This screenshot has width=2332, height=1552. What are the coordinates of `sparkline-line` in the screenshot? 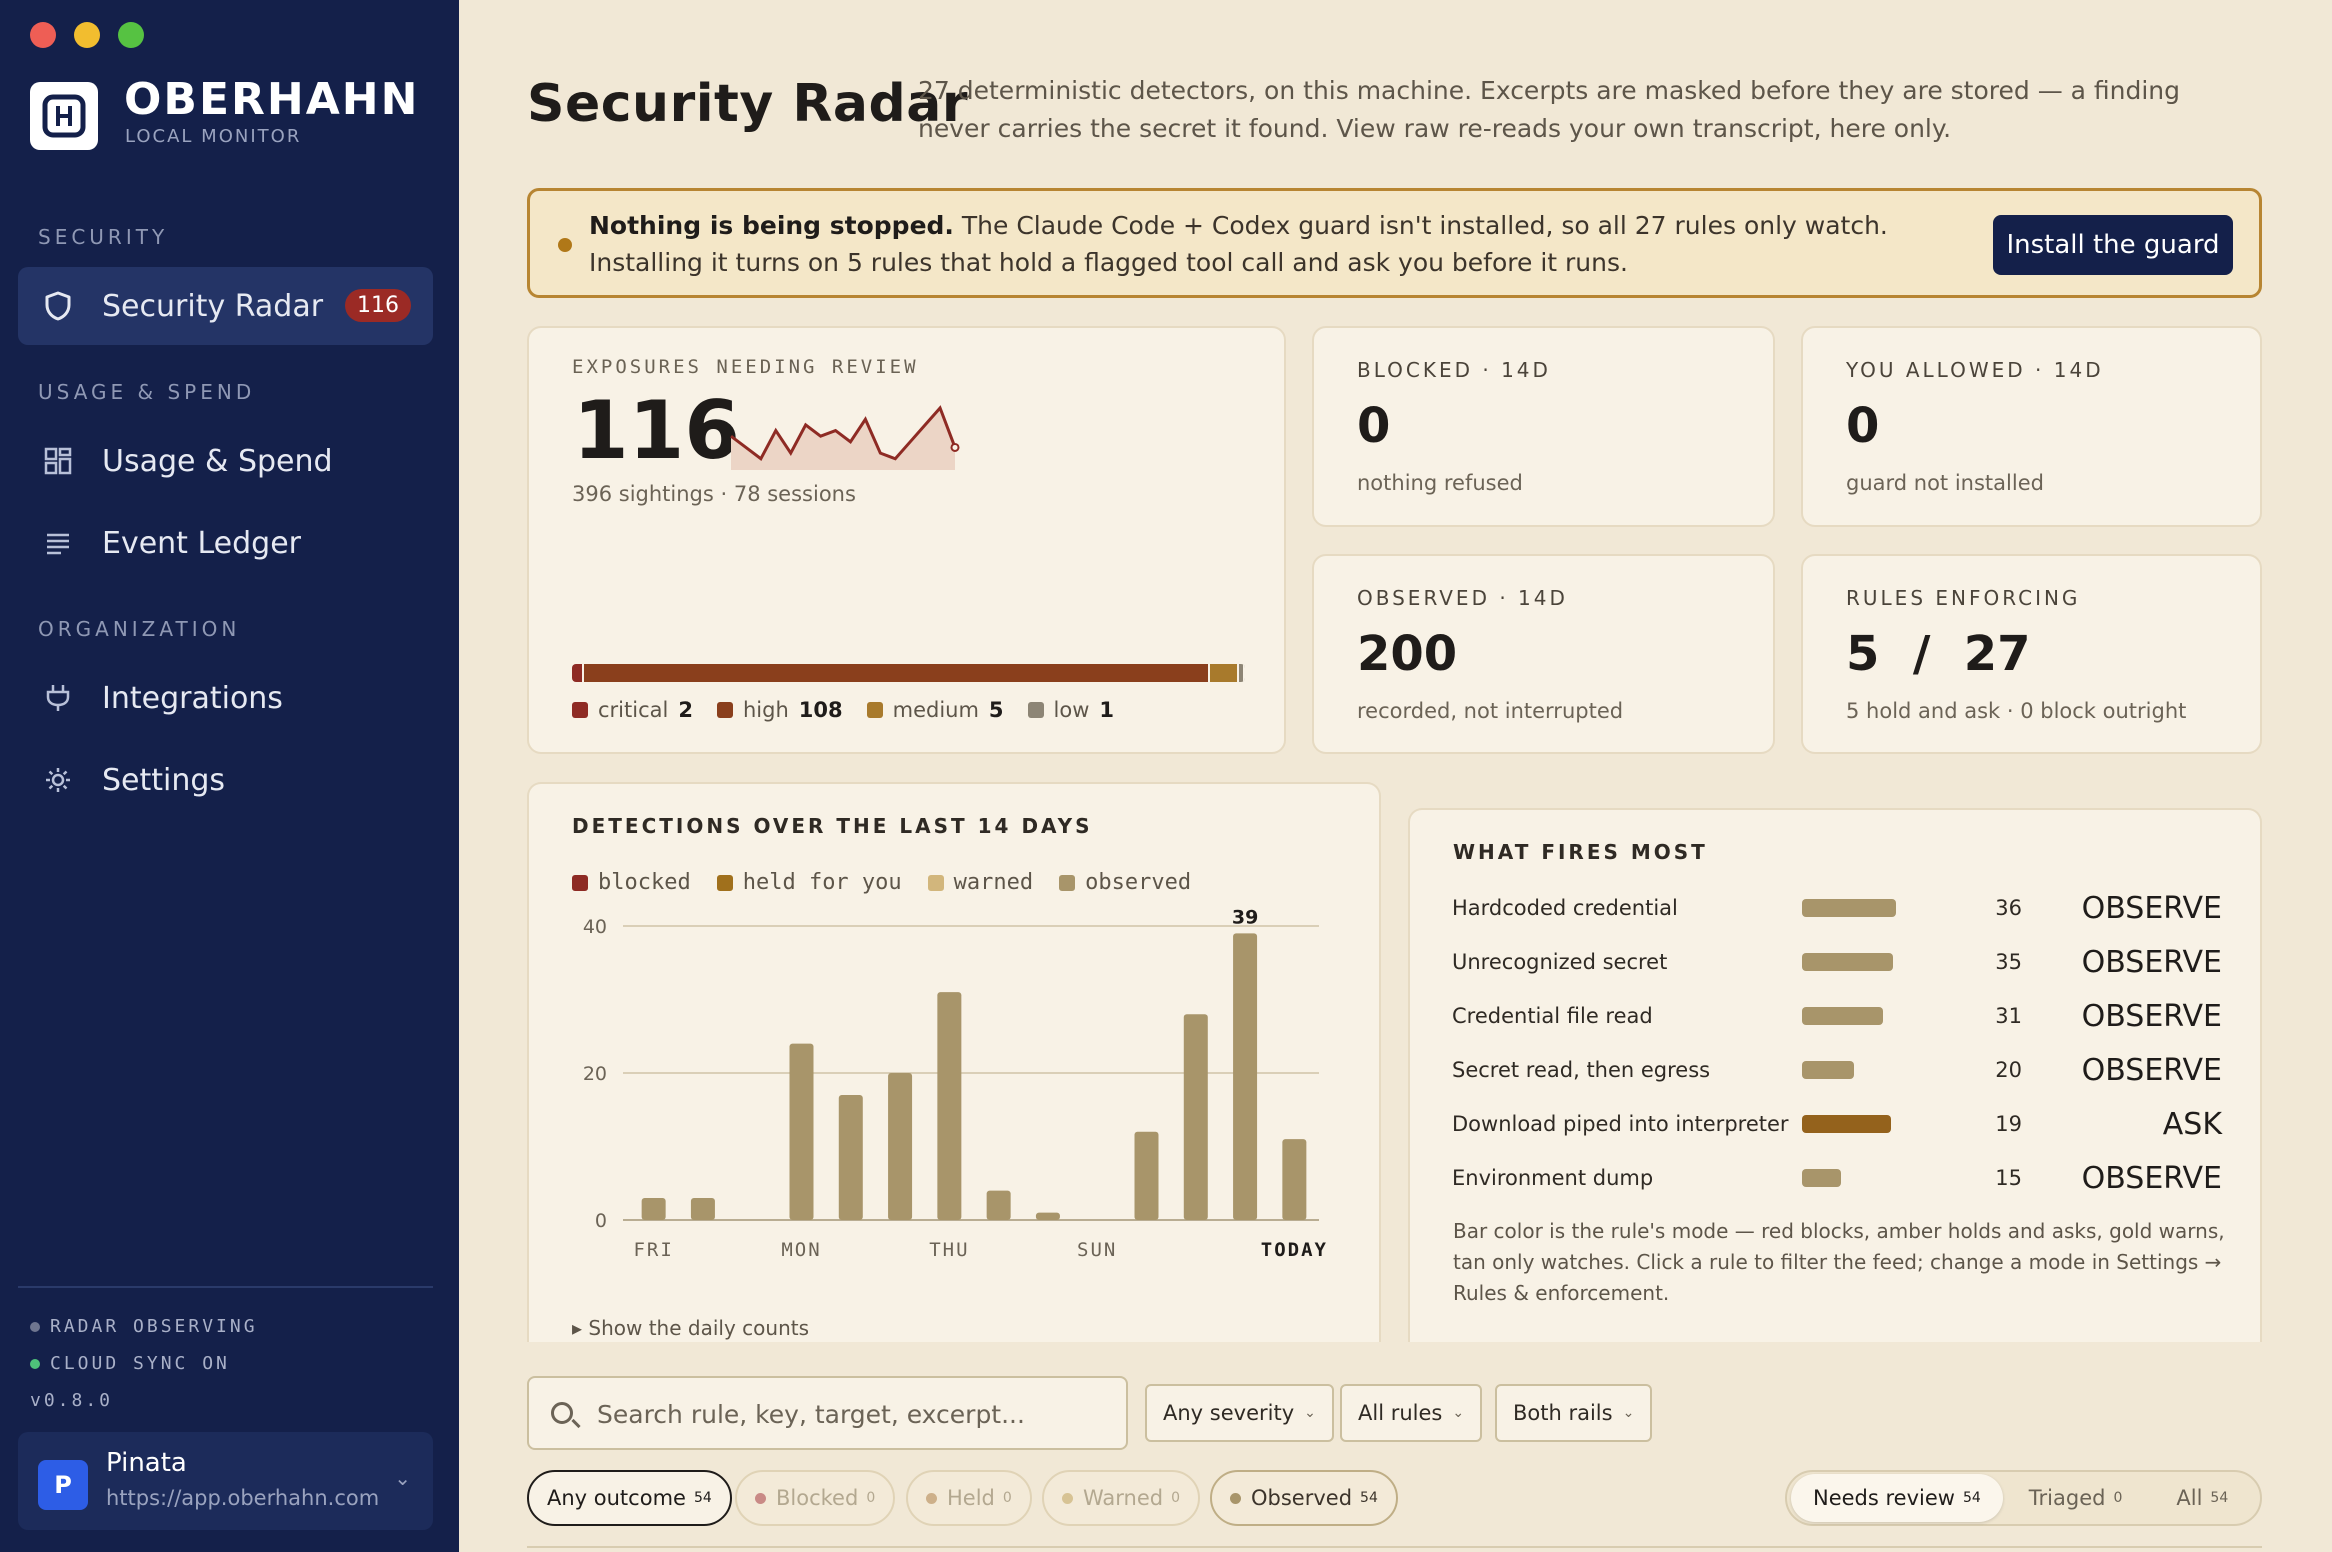 It's located at (843, 433).